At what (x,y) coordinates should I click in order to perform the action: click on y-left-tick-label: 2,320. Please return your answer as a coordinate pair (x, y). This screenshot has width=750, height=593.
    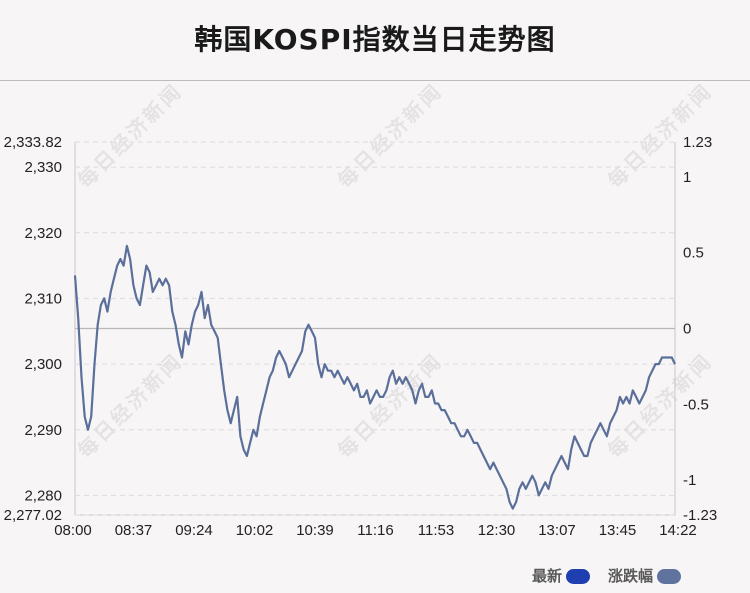
    Looking at the image, I should click on (43, 233).